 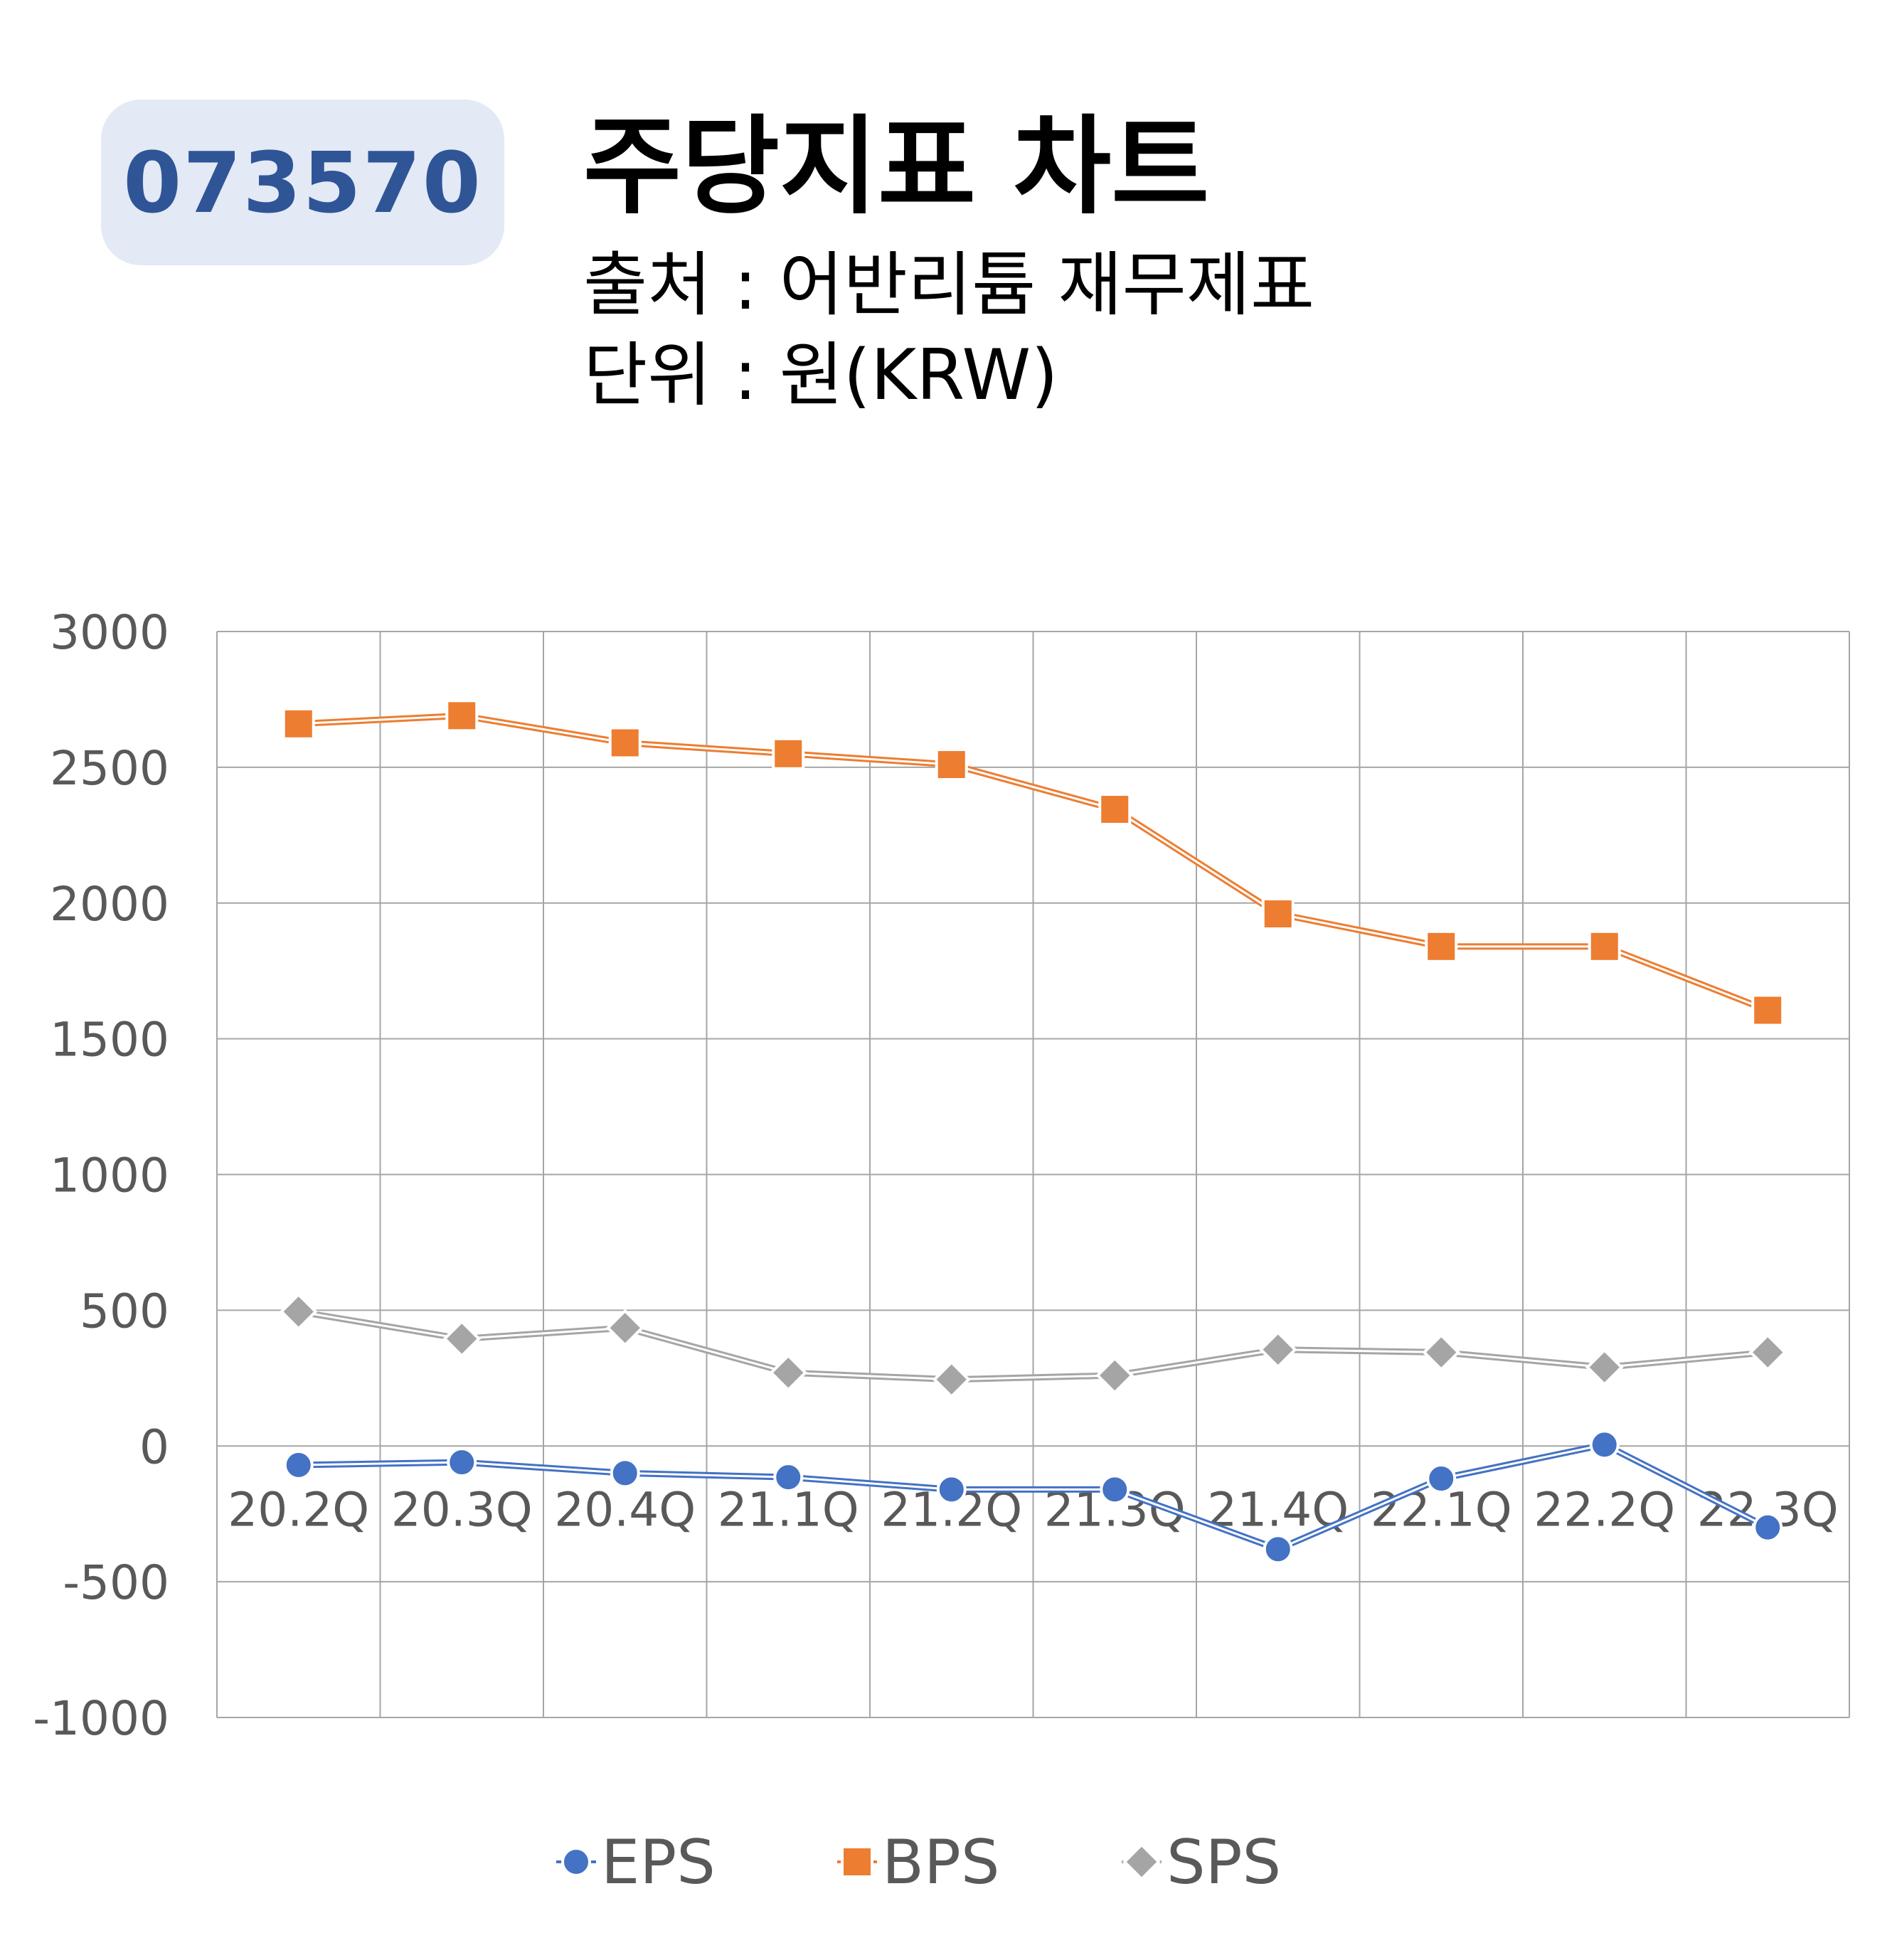 I want to click on legend-sps-point, so click(x=1141, y=1862).